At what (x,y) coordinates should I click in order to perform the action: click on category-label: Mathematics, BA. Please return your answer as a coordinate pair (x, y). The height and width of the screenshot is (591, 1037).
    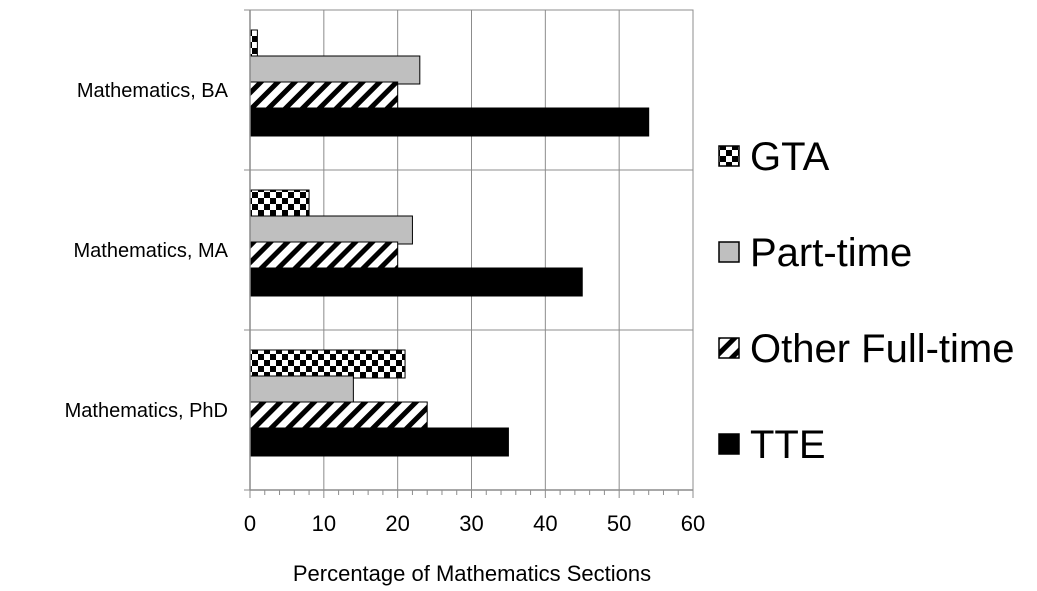
    Looking at the image, I should click on (153, 91).